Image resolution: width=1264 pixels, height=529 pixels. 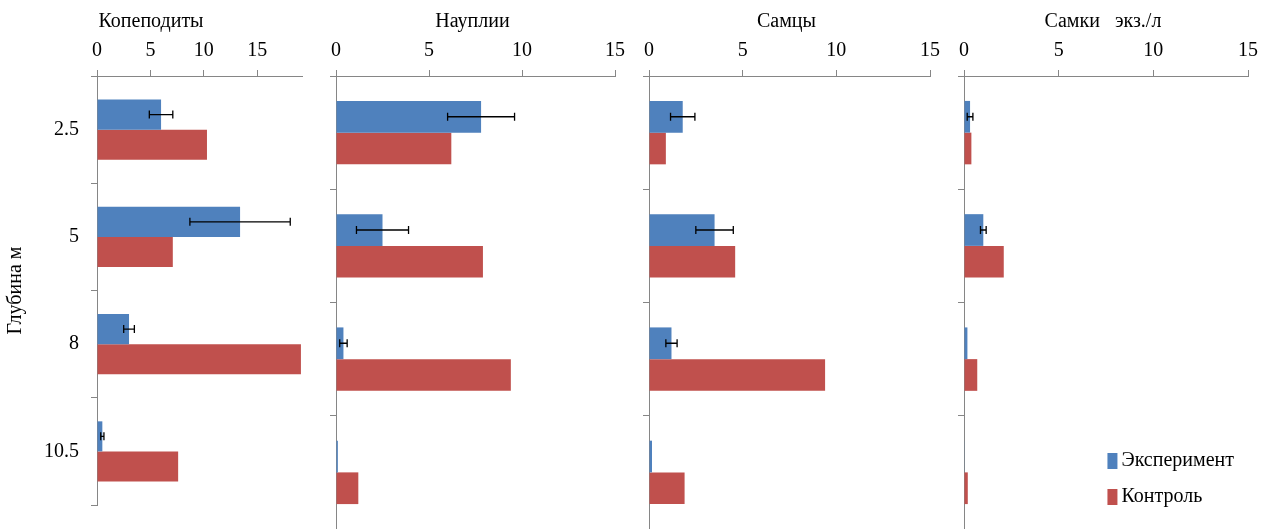 I want to click on chart-title: Самки экз./л, so click(x=1103, y=20).